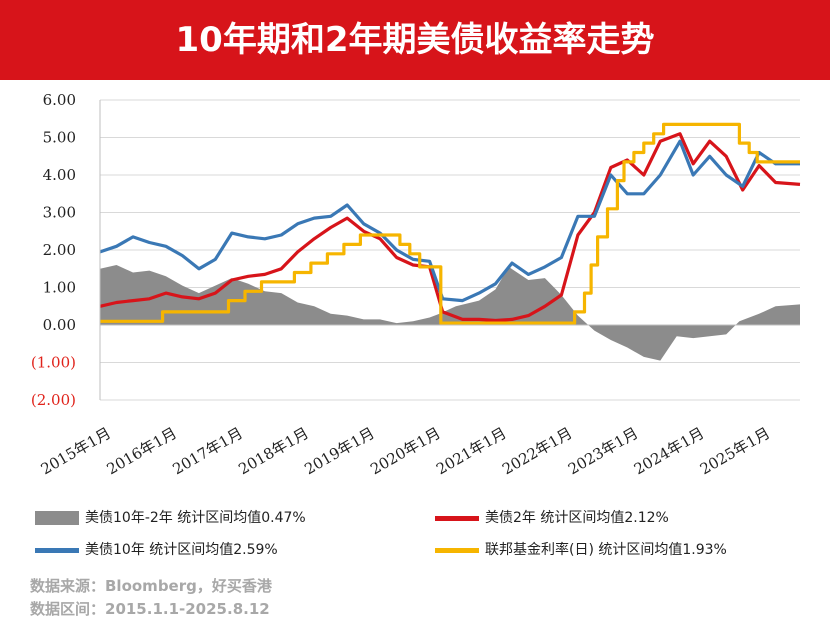 Image resolution: width=830 pixels, height=625 pixels. I want to click on series-area-spread, so click(450, 313).